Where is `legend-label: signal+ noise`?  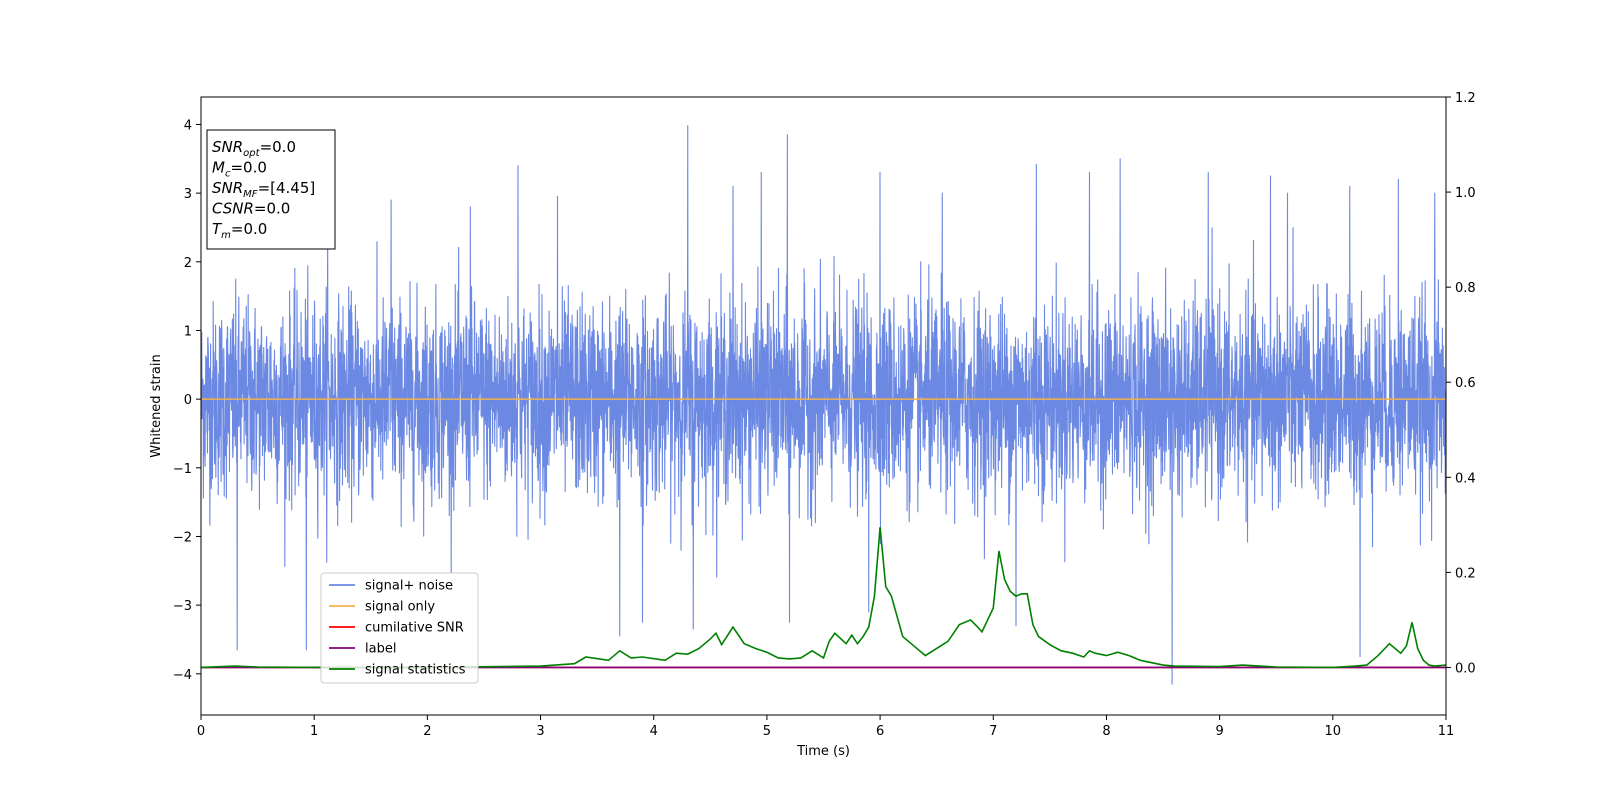
legend-label: signal+ noise is located at coordinates (409, 586).